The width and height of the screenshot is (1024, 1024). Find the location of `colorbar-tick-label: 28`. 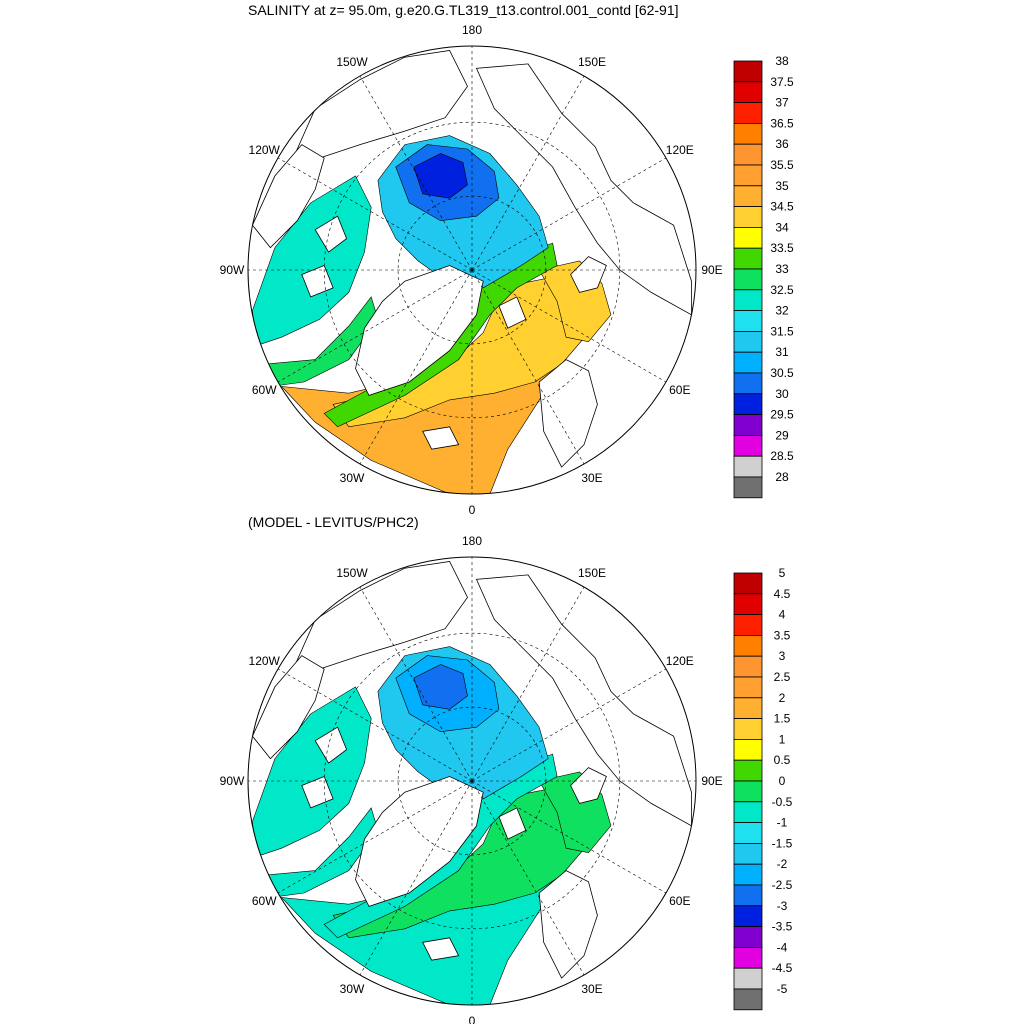

colorbar-tick-label: 28 is located at coordinates (782, 477).